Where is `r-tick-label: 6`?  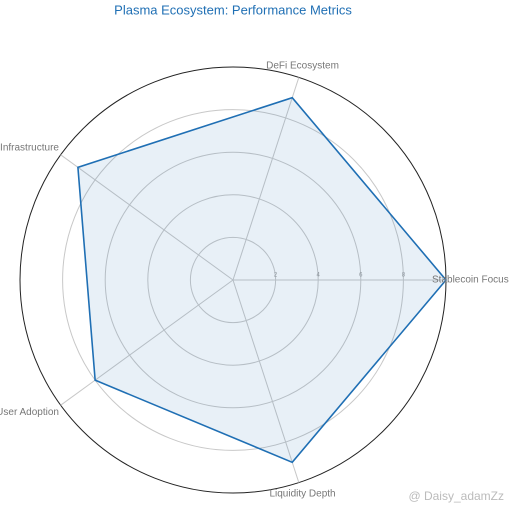 r-tick-label: 6 is located at coordinates (361, 276).